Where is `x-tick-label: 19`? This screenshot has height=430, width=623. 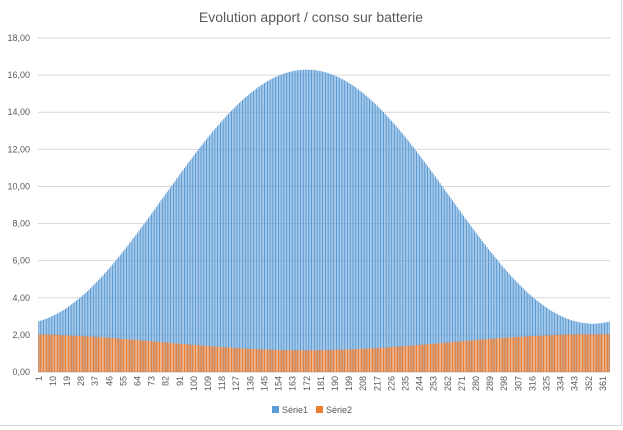
x-tick-label: 19 is located at coordinates (67, 381).